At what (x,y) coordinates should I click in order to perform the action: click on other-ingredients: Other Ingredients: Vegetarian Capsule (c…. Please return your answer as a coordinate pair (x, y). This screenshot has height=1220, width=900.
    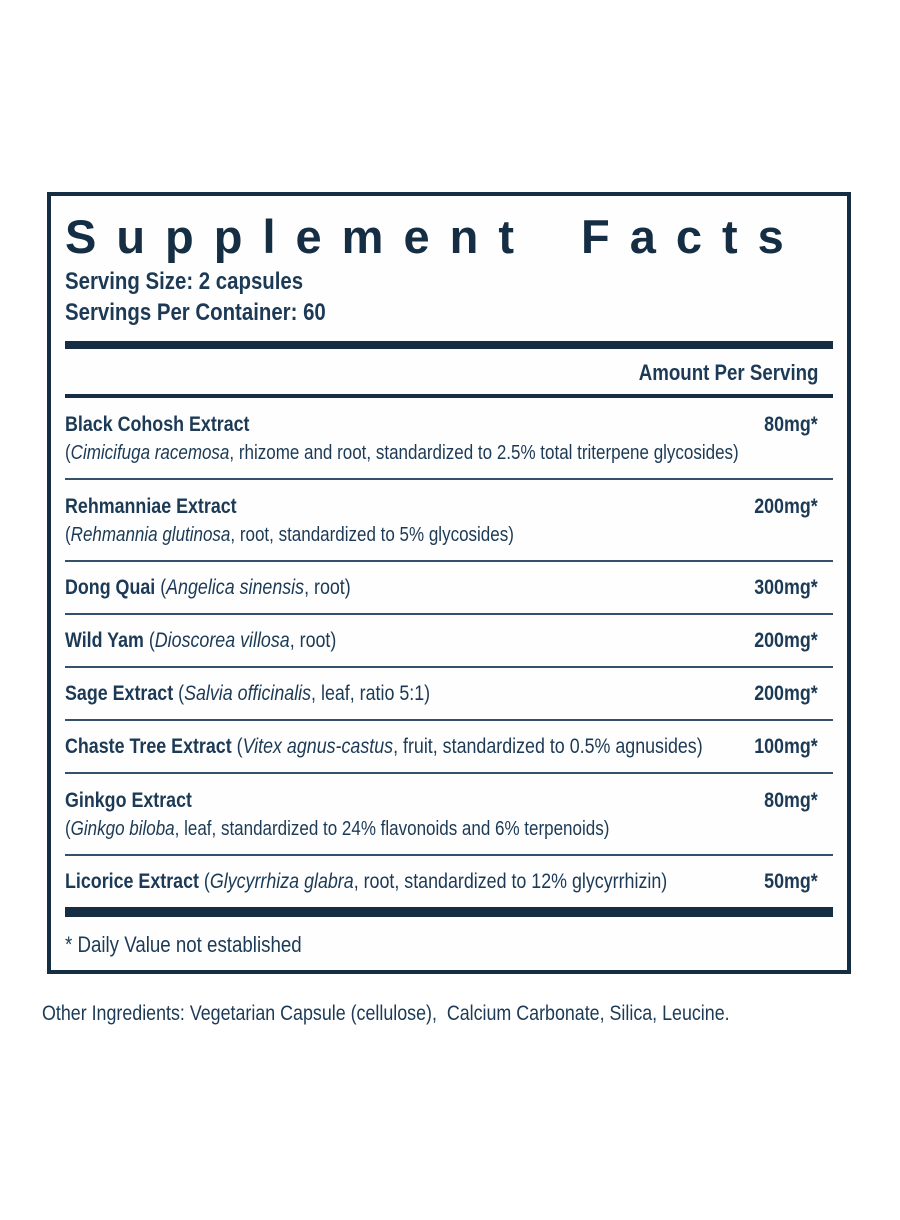
    Looking at the image, I should click on (386, 1013).